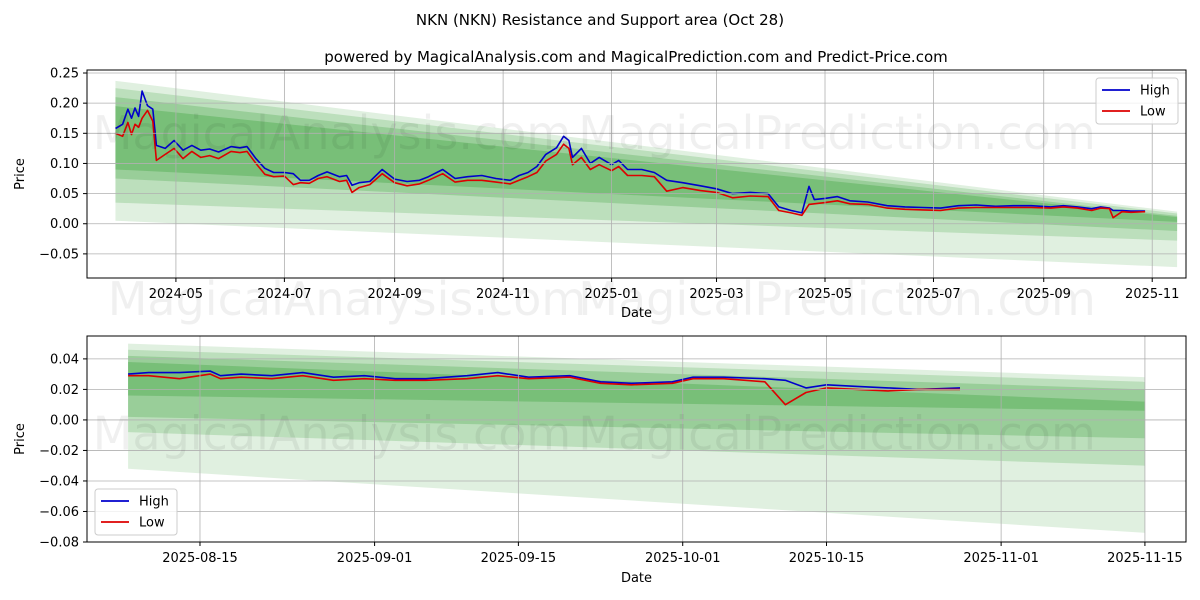  Describe the element at coordinates (64, 390) in the screenshot. I see `y-tick-label-1: 0.02` at that location.